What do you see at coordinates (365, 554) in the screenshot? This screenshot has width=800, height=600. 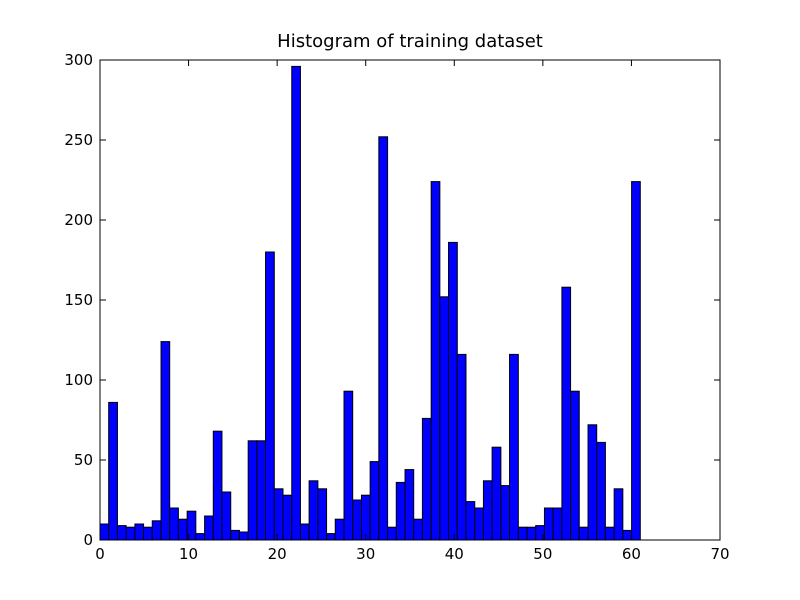 I see `x-tick-label: 30` at bounding box center [365, 554].